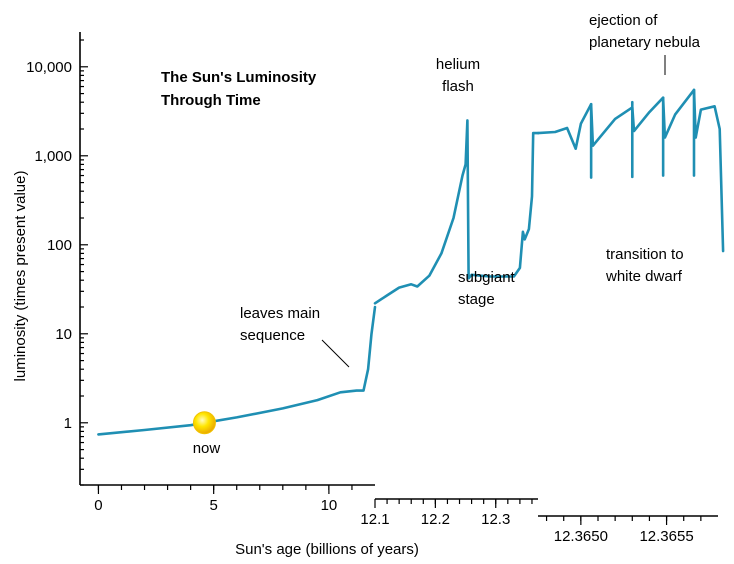 This screenshot has width=734, height=564. Describe the element at coordinates (476, 299) in the screenshot. I see `annotation-subgiant-stage-line-2: stage` at that location.